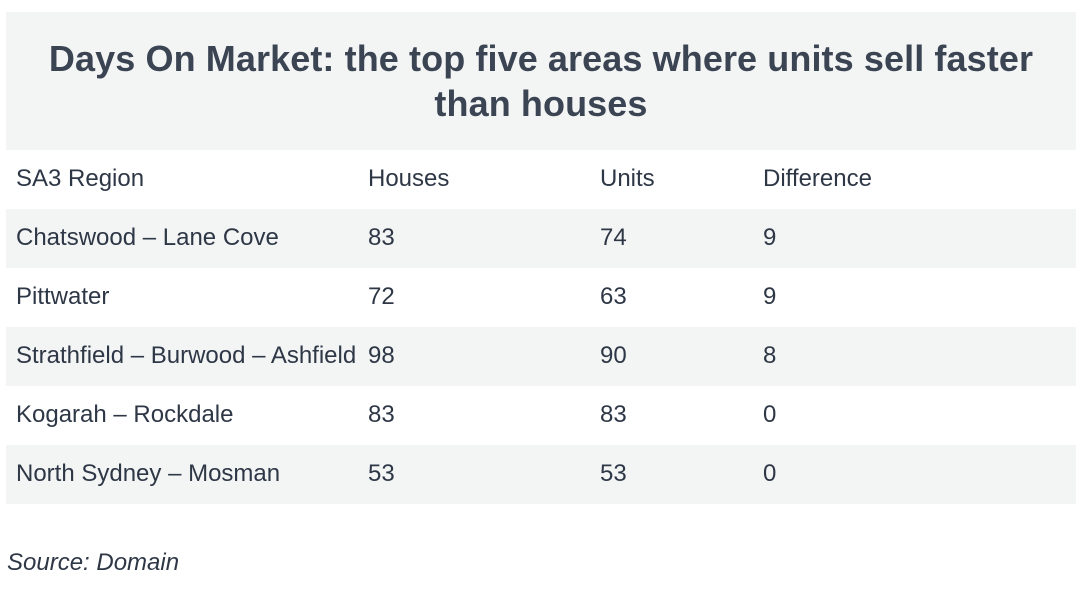  I want to click on cell-region: Pittwater, so click(63, 296).